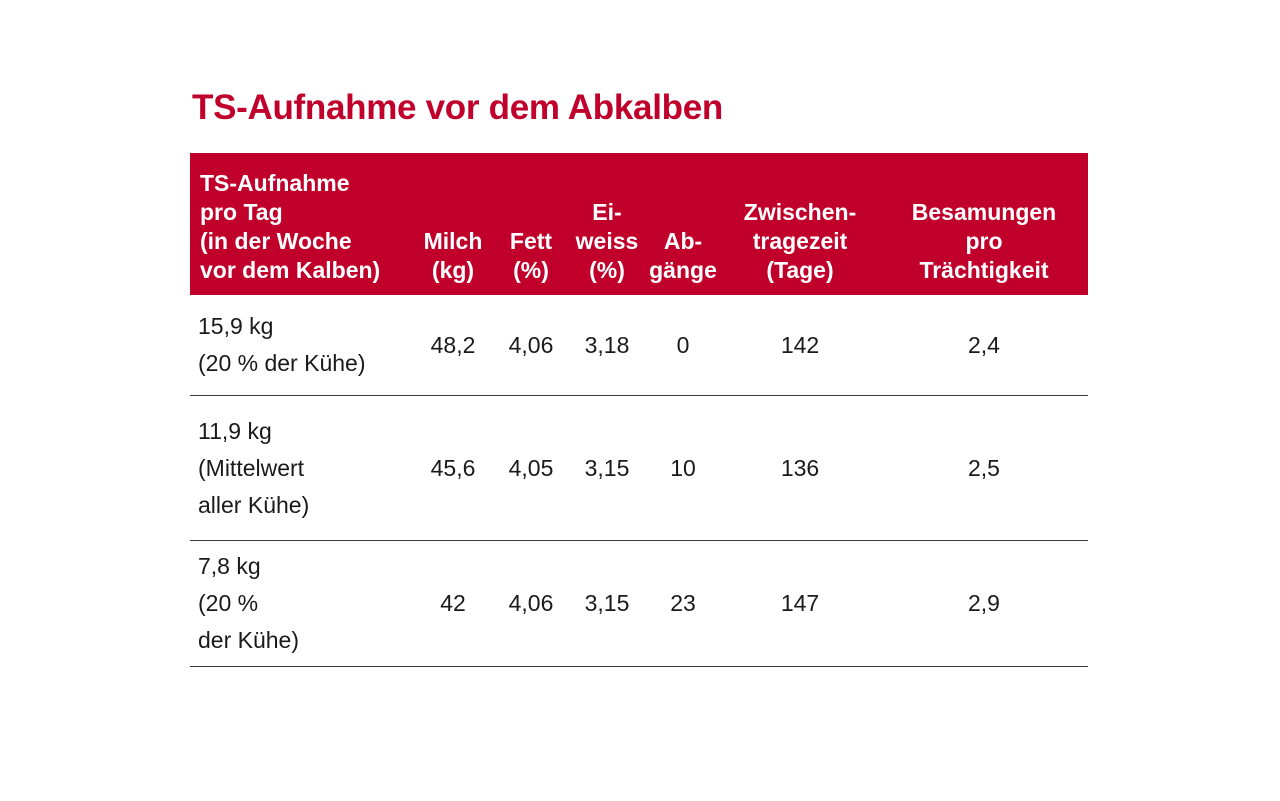 Image resolution: width=1280 pixels, height=801 pixels. I want to click on cell-zwischentragezeit: 136, so click(800, 468).